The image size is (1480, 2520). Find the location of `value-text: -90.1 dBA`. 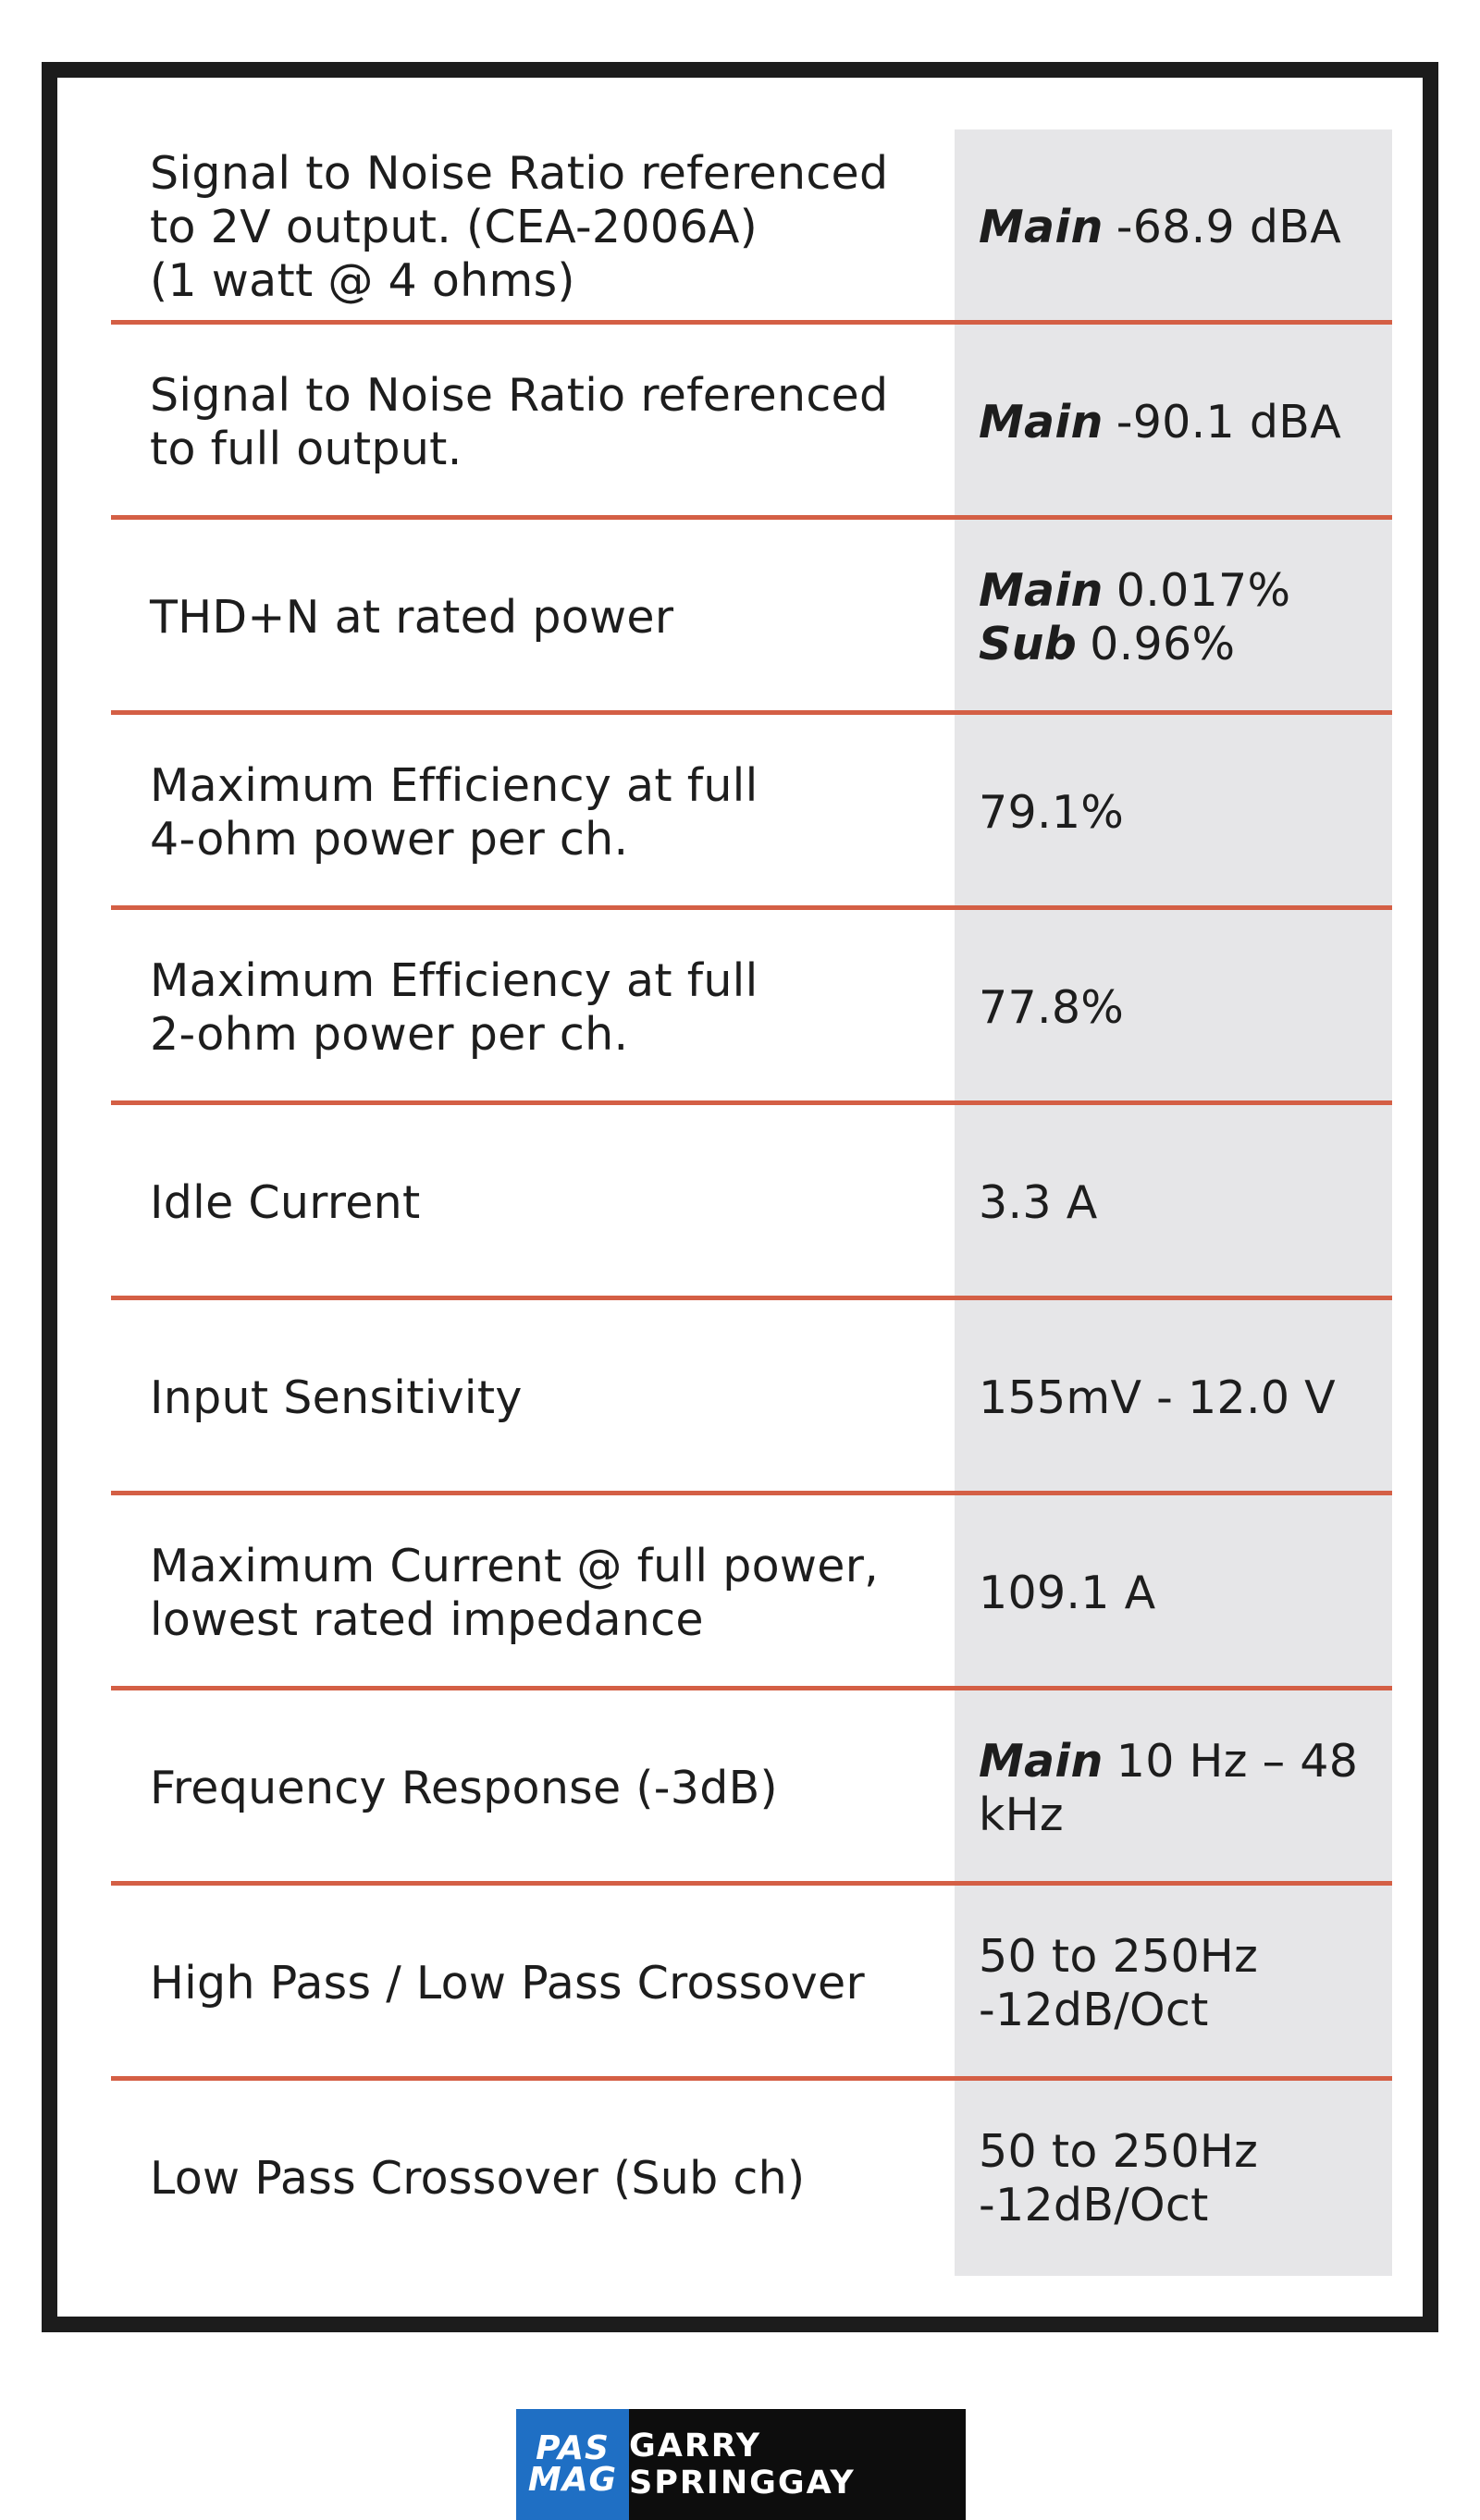

value-text: -90.1 dBA is located at coordinates (1229, 422).